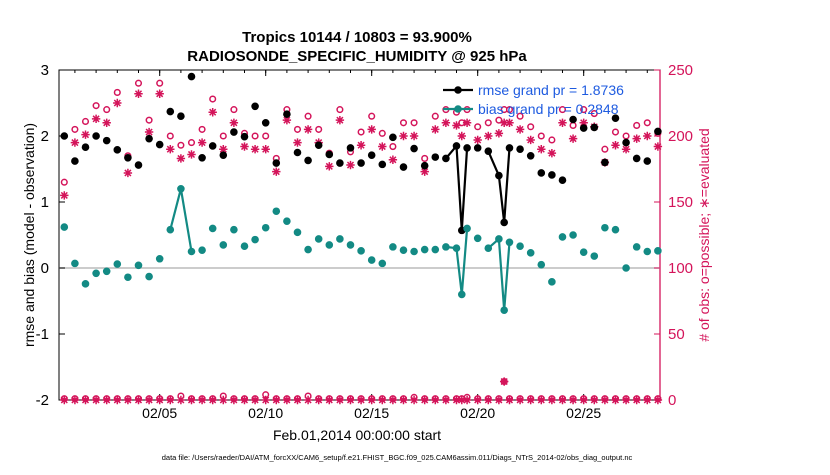  Describe the element at coordinates (548, 109) in the screenshot. I see `legend-bias-label: bias grand pr = 0.2848` at that location.